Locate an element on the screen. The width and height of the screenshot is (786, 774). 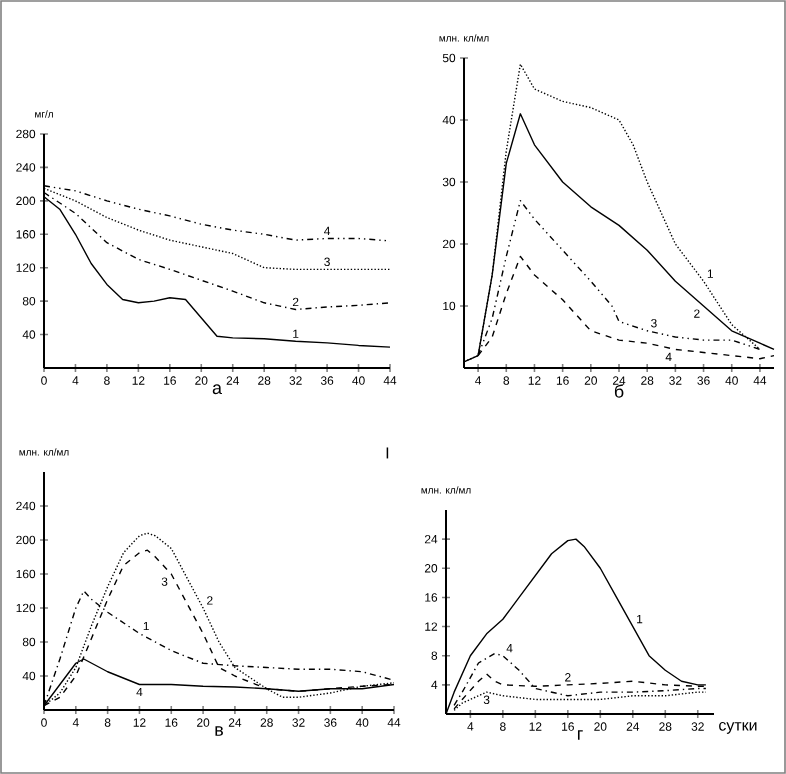
text: в is located at coordinates (219, 731).